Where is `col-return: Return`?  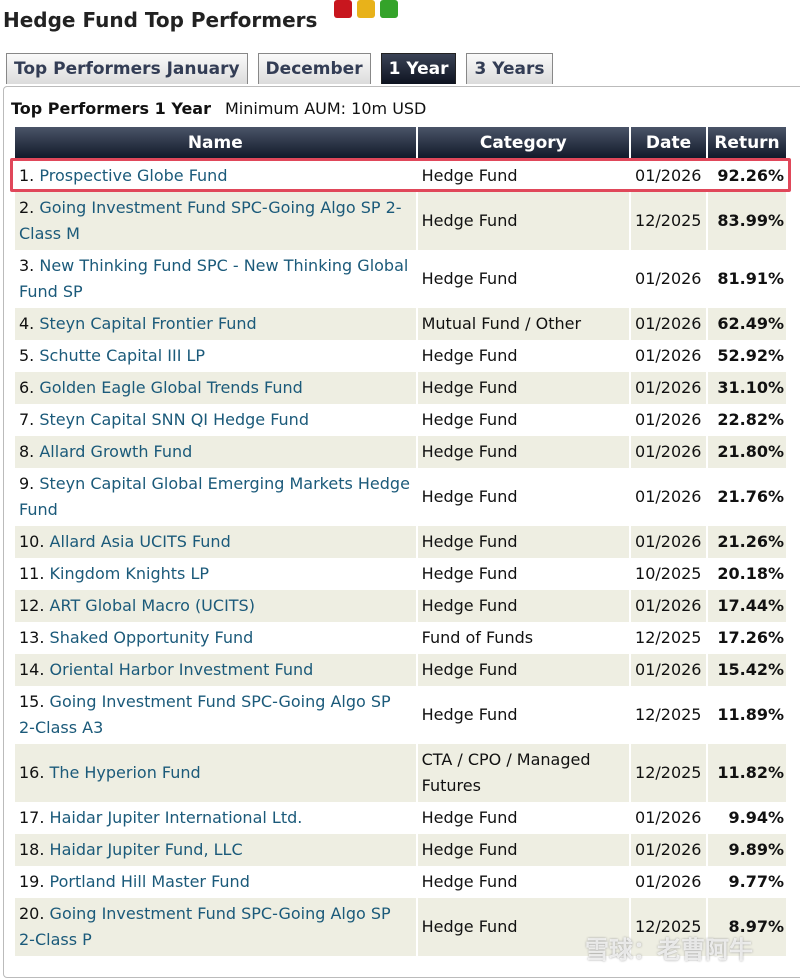 col-return: Return is located at coordinates (747, 143).